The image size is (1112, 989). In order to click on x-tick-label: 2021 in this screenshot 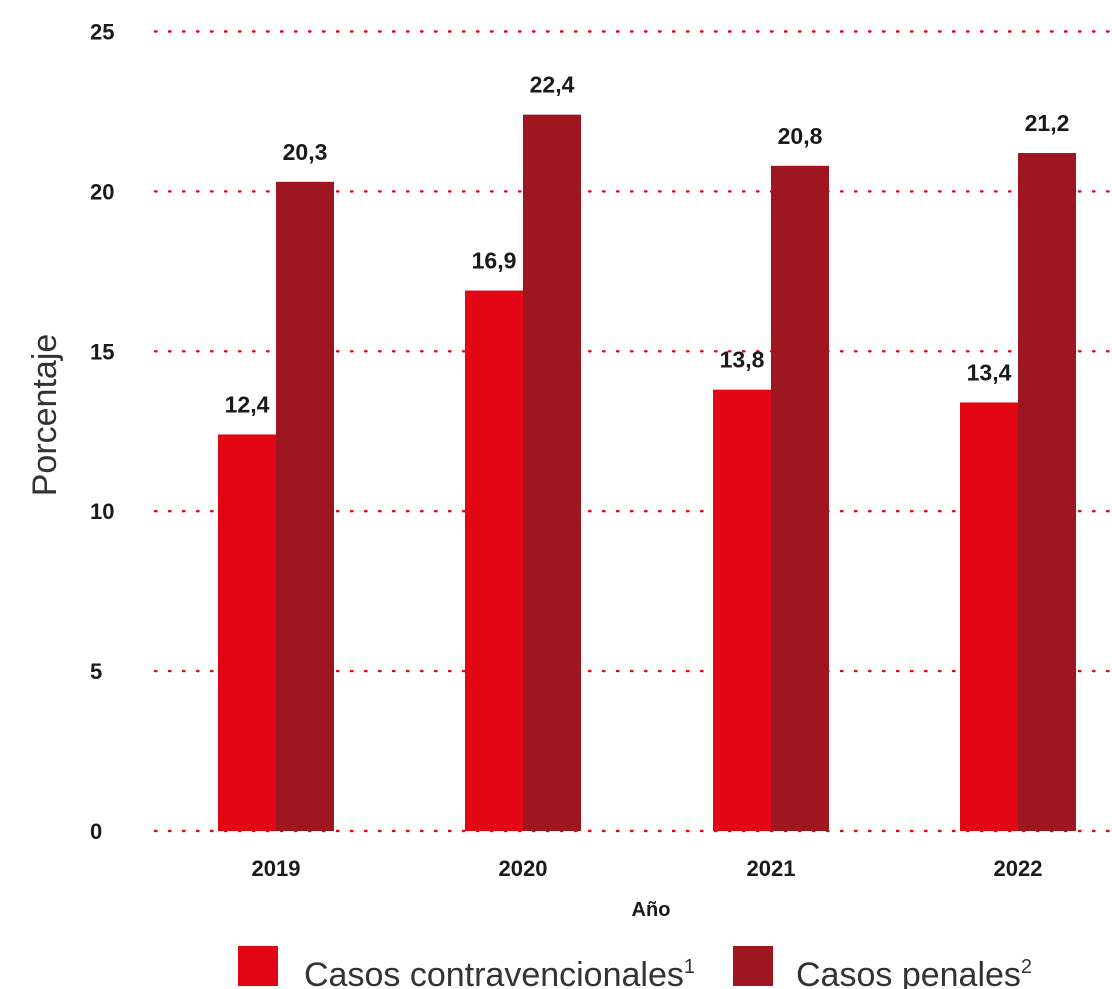, I will do `click(771, 868)`.